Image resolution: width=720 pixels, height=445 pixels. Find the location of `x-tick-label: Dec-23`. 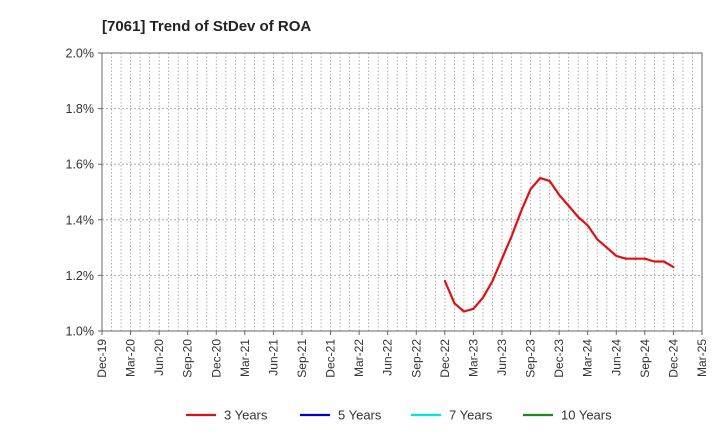

x-tick-label: Dec-23 is located at coordinates (559, 358).